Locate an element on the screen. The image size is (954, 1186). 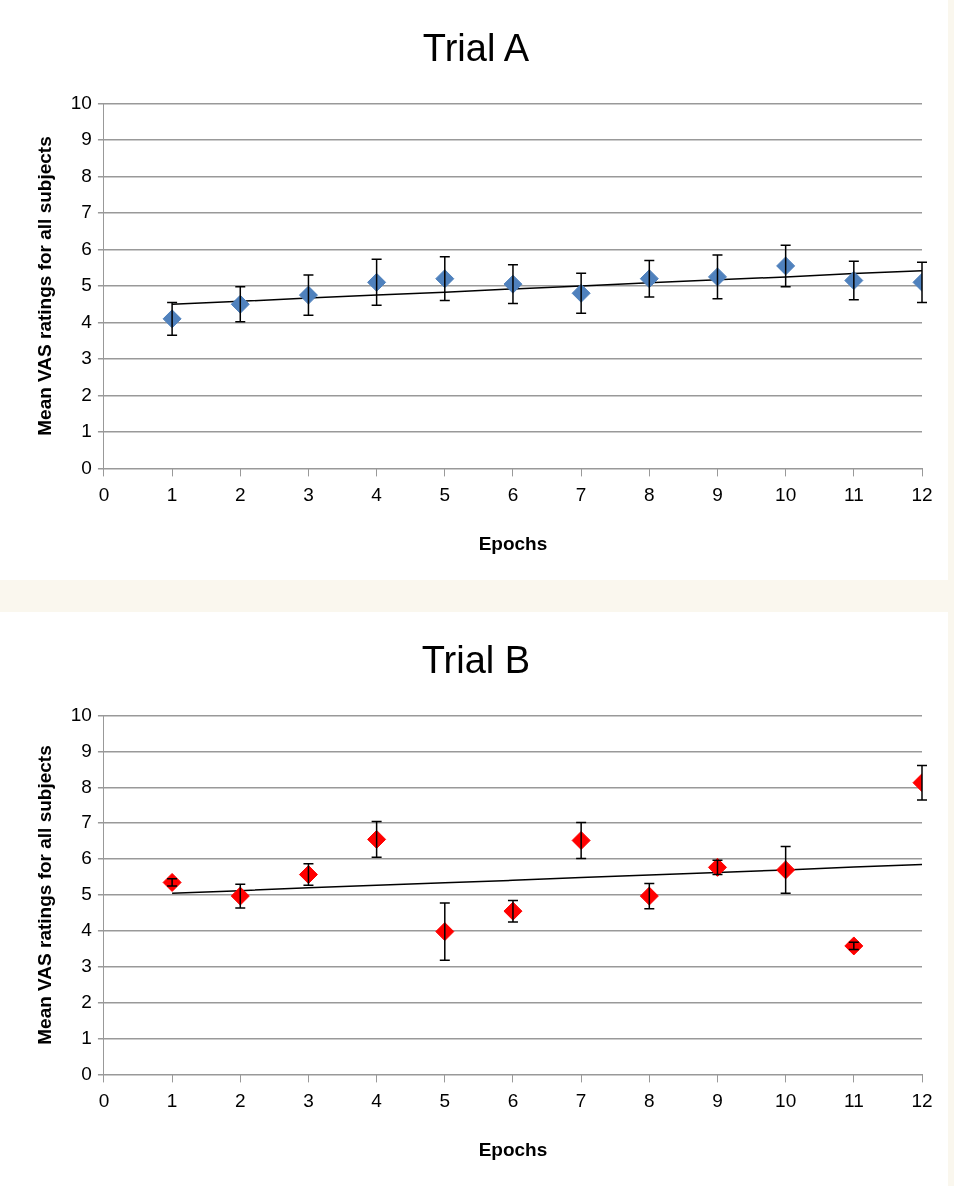
chart-title: Trial A is located at coordinates (476, 48).